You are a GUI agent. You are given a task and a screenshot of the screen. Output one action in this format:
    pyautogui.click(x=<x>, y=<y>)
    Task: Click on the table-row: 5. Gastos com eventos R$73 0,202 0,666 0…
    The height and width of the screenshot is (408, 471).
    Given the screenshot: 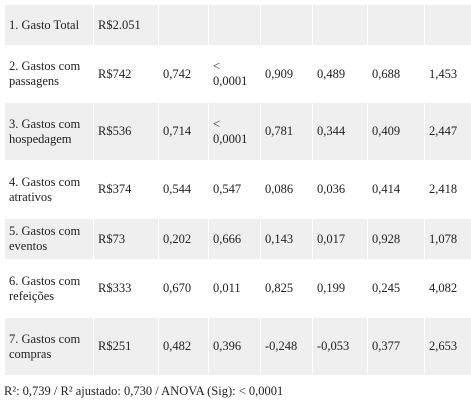 What is the action you would take?
    pyautogui.click(x=237, y=239)
    